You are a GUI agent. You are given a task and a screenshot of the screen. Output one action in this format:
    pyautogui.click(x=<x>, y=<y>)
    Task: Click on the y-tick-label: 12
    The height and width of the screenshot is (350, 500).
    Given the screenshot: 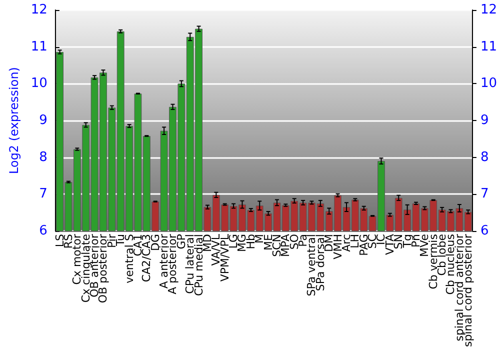 What is the action you would take?
    pyautogui.click(x=39, y=10)
    